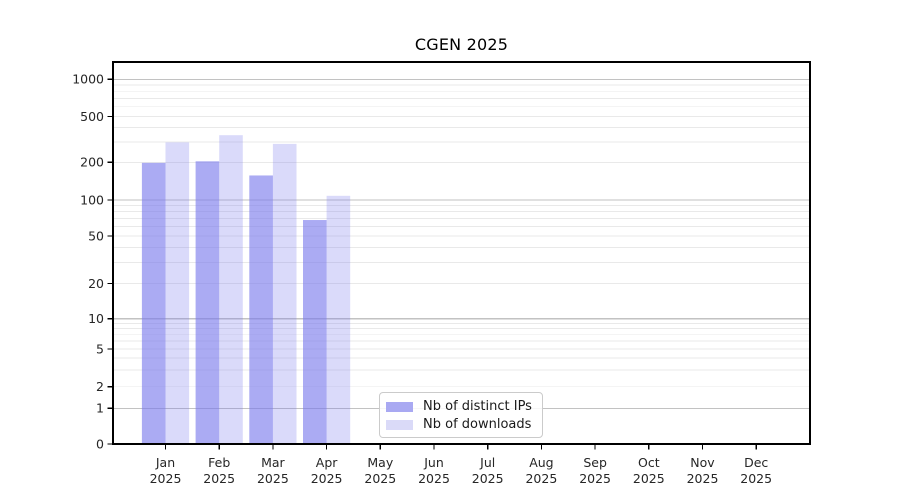  Describe the element at coordinates (92, 199) in the screenshot. I see `y-tick-label-100: 100` at that location.